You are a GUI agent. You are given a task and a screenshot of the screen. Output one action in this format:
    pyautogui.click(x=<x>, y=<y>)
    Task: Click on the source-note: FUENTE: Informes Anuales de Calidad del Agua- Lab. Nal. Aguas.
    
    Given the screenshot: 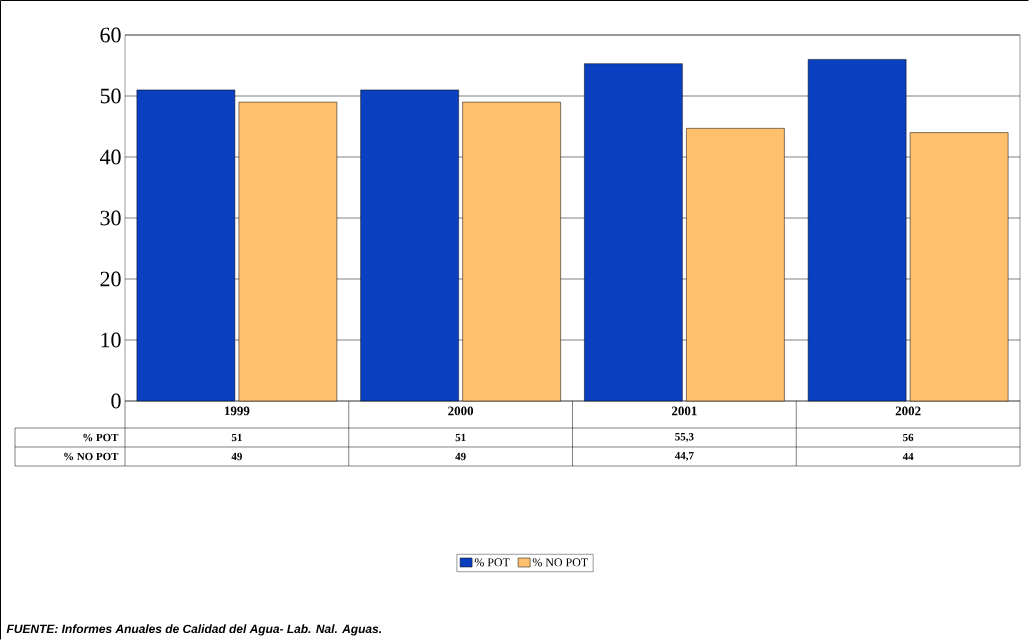 What is the action you would take?
    pyautogui.click(x=194, y=630)
    